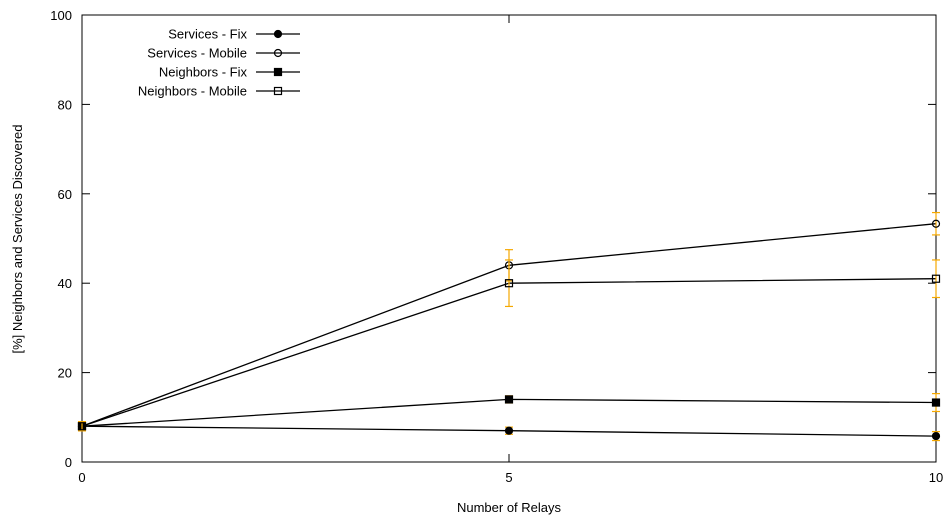 The height and width of the screenshot is (520, 949). What do you see at coordinates (508, 477) in the screenshot?
I see `x-tick-label: 5` at bounding box center [508, 477].